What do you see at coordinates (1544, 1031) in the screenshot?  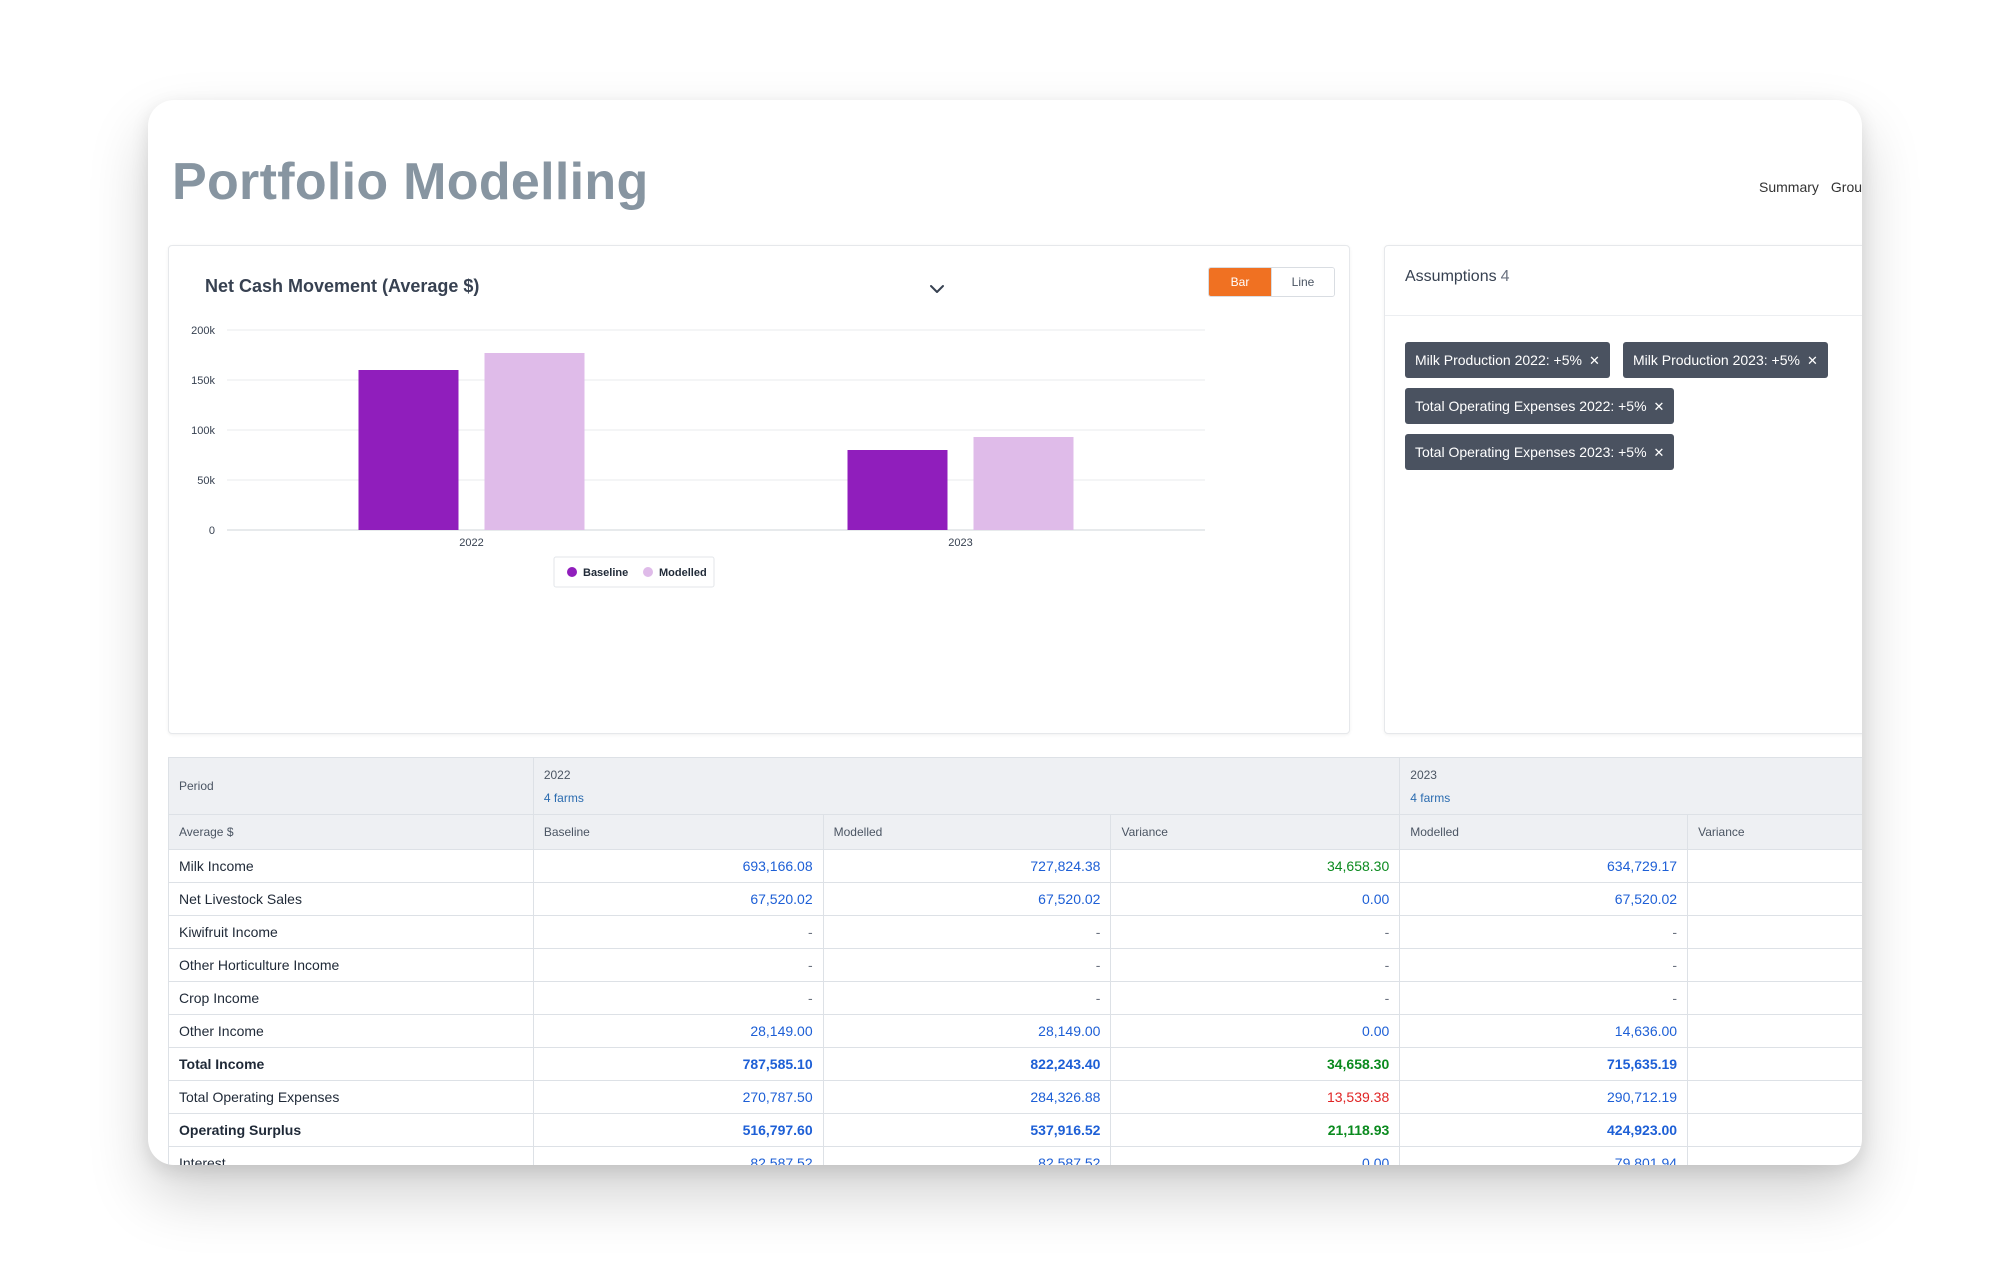 I see `table-cell: 14,636.00` at bounding box center [1544, 1031].